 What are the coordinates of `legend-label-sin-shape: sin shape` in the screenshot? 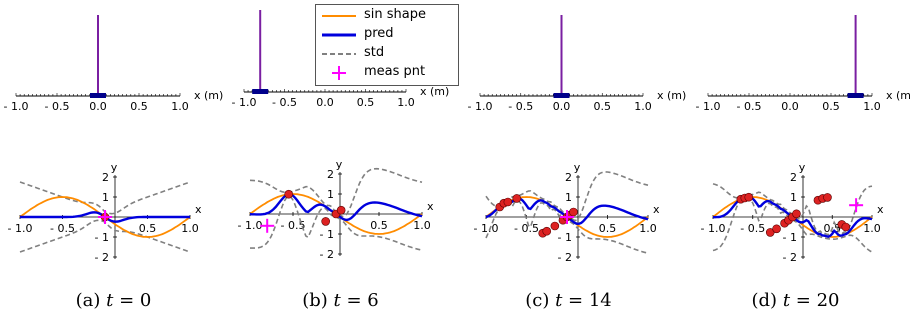 It's located at (395, 14).